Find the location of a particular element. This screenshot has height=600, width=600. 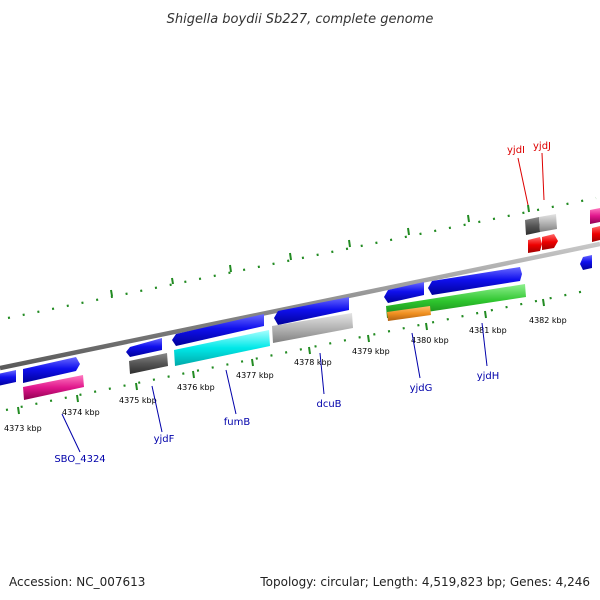

kbp-label: 4380 kbp is located at coordinates (430, 340).